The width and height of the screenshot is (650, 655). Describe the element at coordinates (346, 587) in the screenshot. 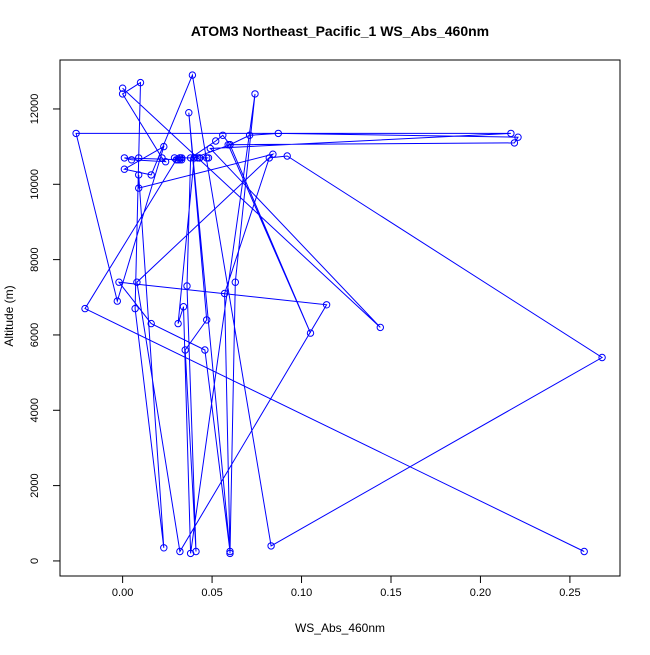

I see `x-axis: 0.00 0.05 0.10 0.15 0.20 0.25` at that location.